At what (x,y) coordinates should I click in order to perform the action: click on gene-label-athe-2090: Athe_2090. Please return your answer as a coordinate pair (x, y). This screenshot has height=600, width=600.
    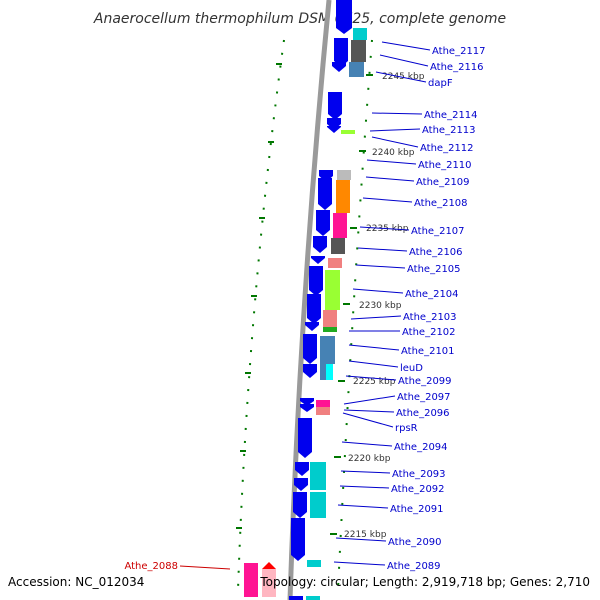
    Looking at the image, I should click on (415, 542).